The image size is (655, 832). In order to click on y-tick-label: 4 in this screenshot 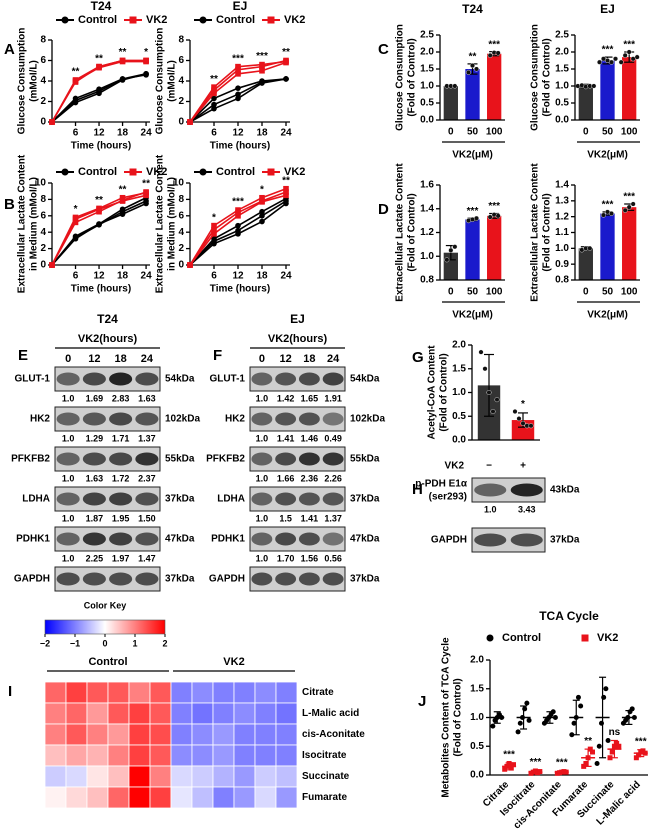, I will do `click(43, 81)`.